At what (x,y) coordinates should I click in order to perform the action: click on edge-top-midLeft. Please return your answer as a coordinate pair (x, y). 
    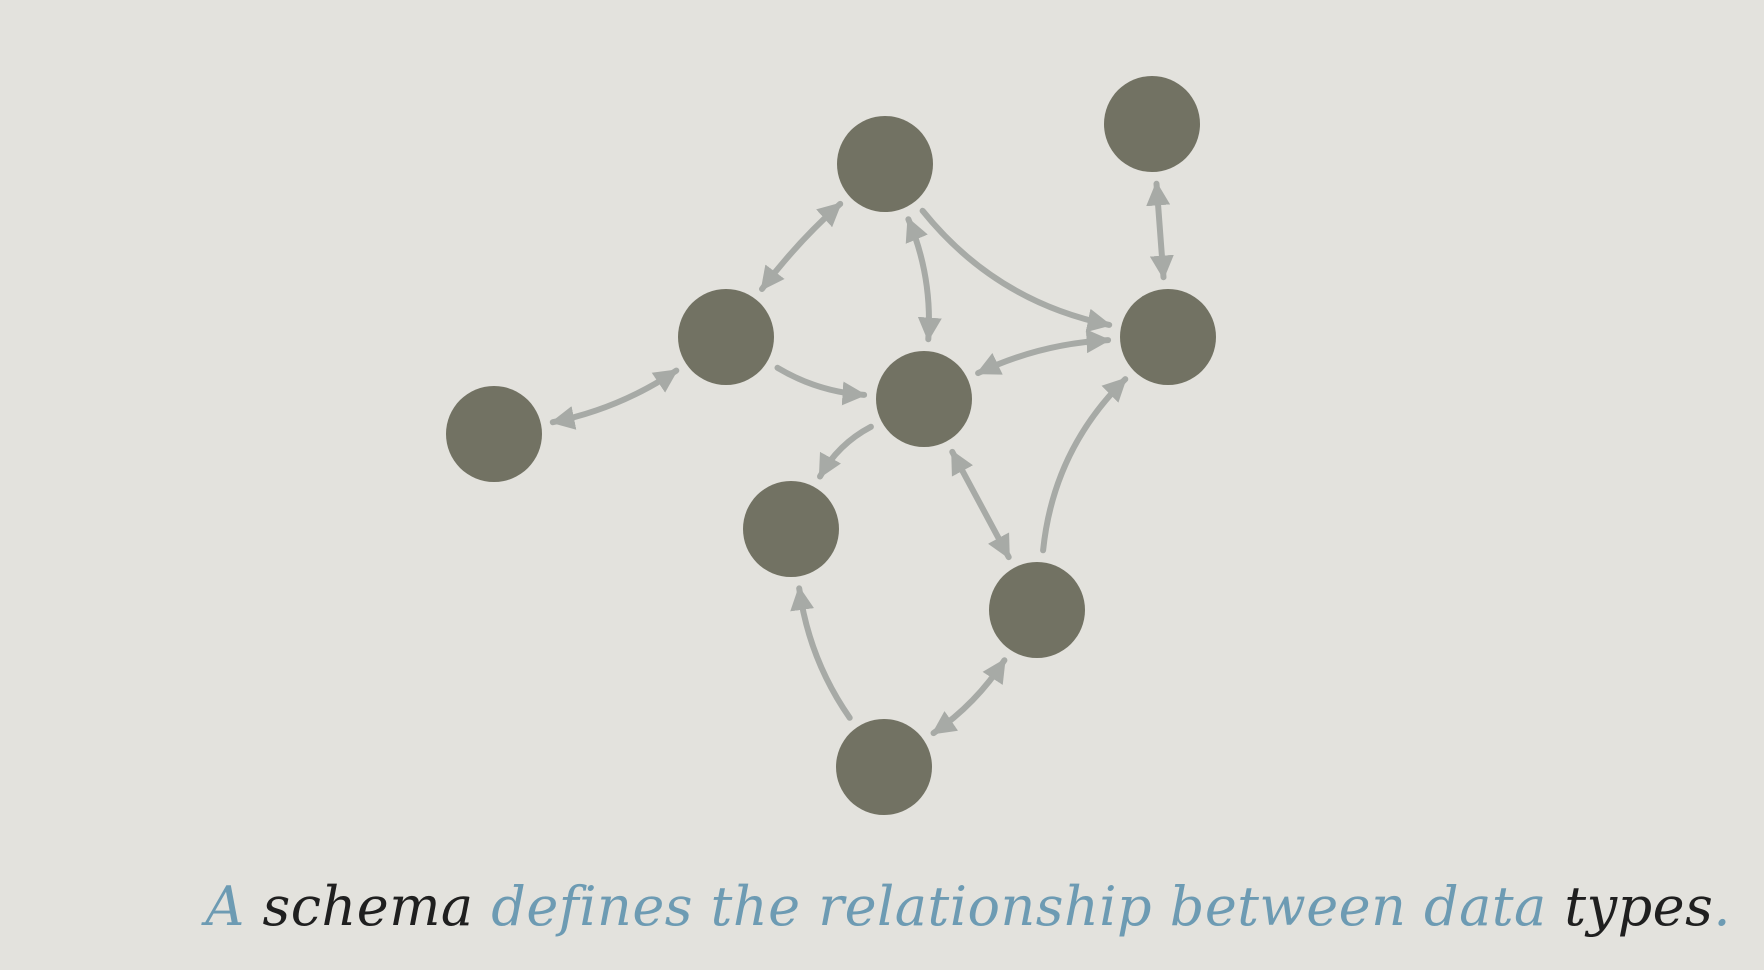
    Looking at the image, I should click on (801, 246).